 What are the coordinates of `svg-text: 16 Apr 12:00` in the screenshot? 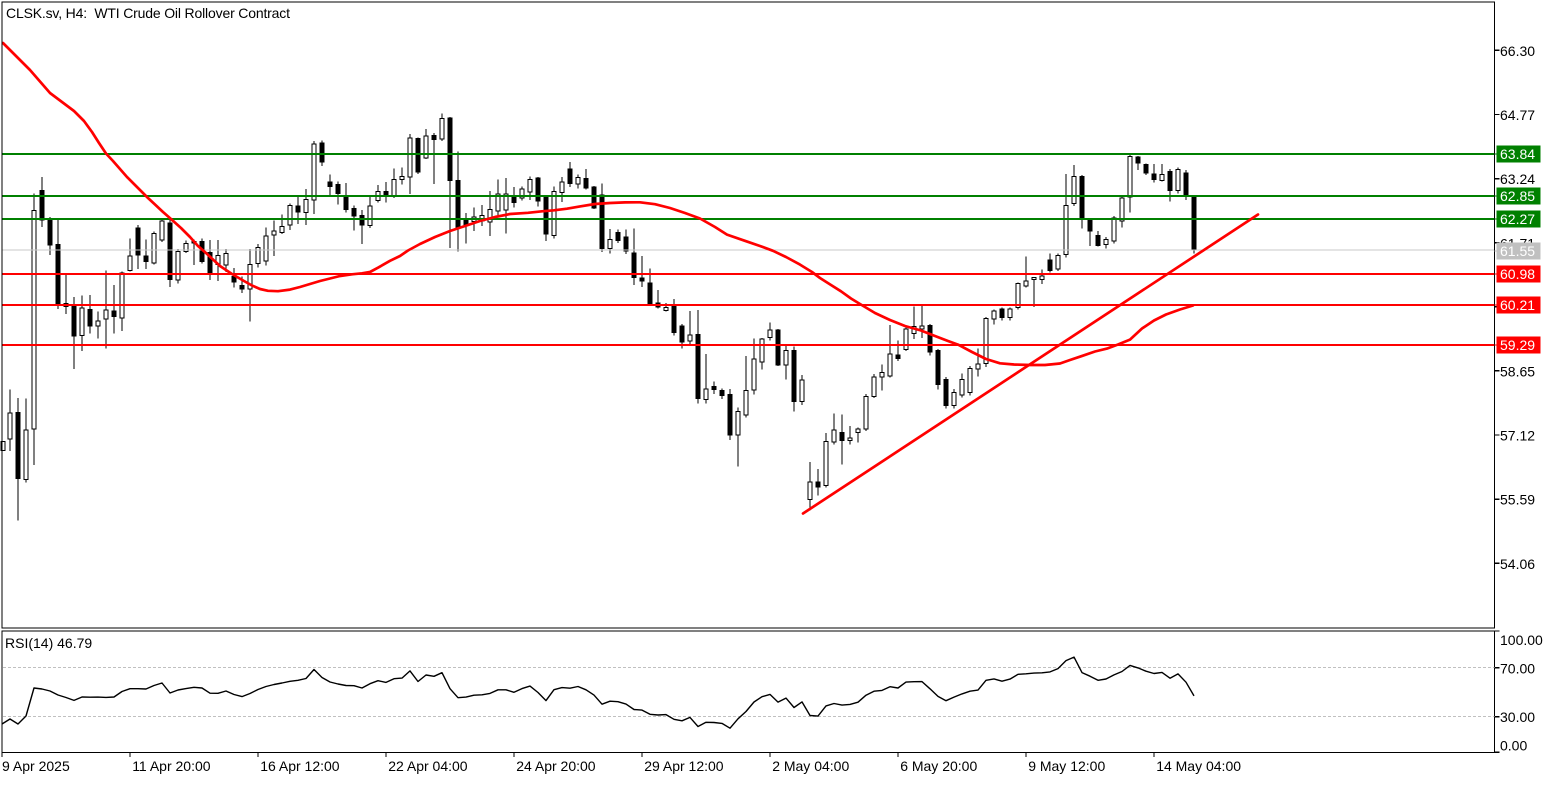 It's located at (300, 766).